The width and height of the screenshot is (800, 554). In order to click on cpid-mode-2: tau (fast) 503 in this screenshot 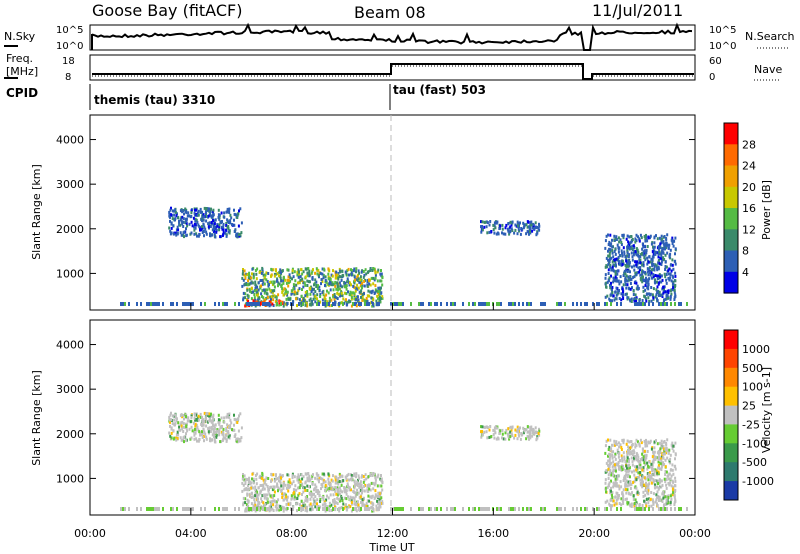, I will do `click(439, 90)`.